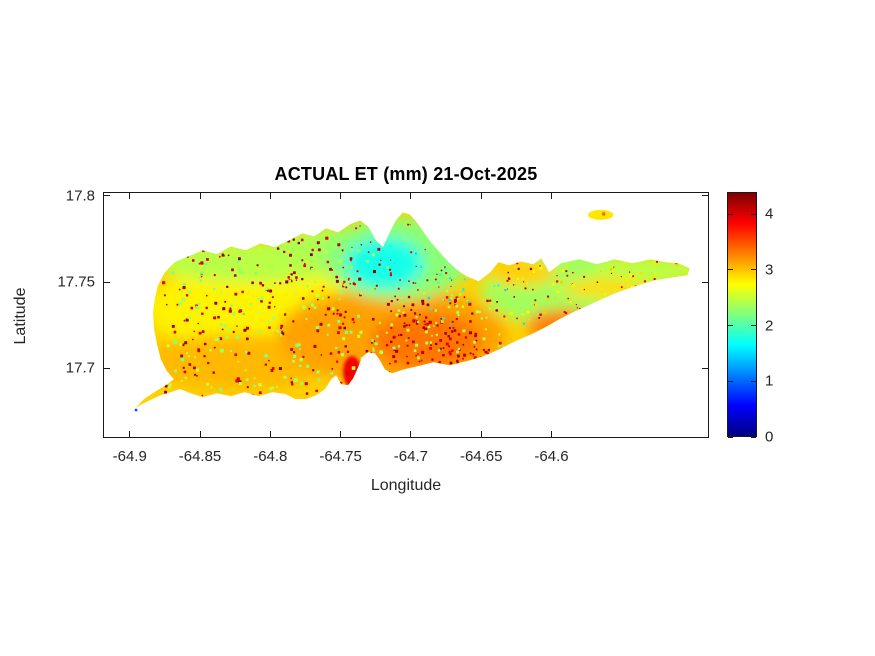 The image size is (875, 656). What do you see at coordinates (129, 456) in the screenshot?
I see `x-tick-label: -64.9` at bounding box center [129, 456].